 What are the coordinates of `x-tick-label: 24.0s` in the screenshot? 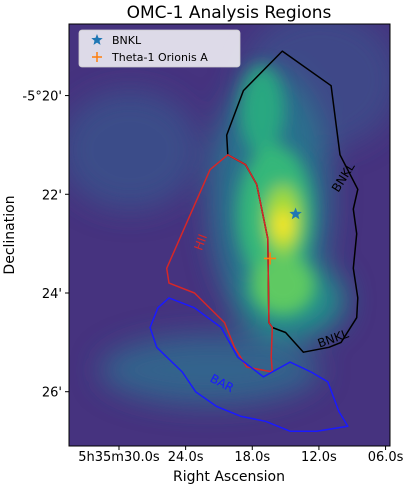 It's located at (186, 457).